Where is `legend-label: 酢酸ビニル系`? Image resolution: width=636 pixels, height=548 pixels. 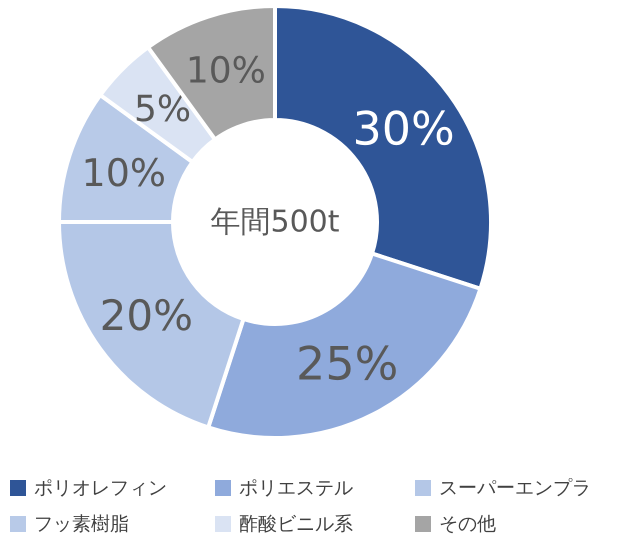
legend-label: 酢酸ビニル系 is located at coordinates (296, 524).